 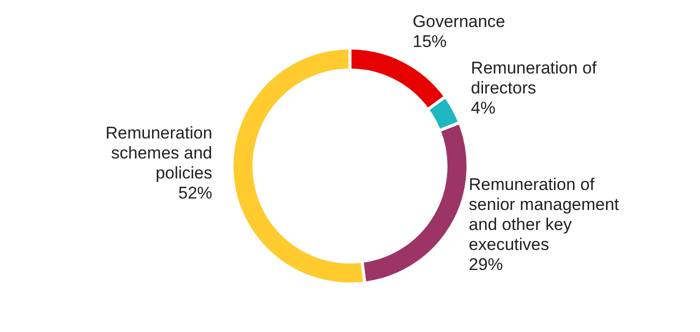 I want to click on slice-label: Governance, so click(x=459, y=22).